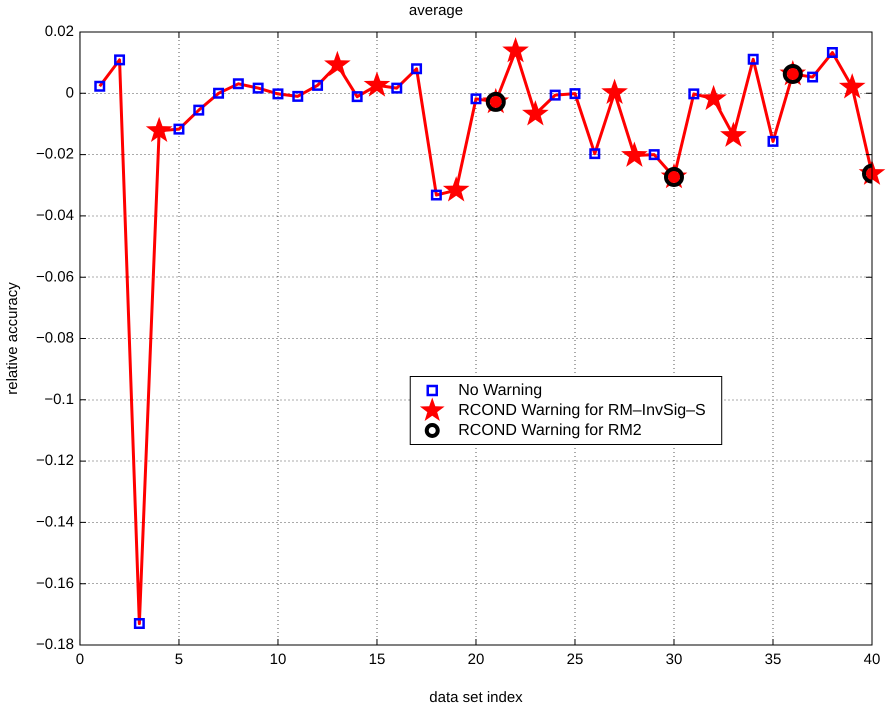 This screenshot has height=715, width=888. Describe the element at coordinates (13, 338) in the screenshot. I see `y-axis-title: relative accuracy` at that location.